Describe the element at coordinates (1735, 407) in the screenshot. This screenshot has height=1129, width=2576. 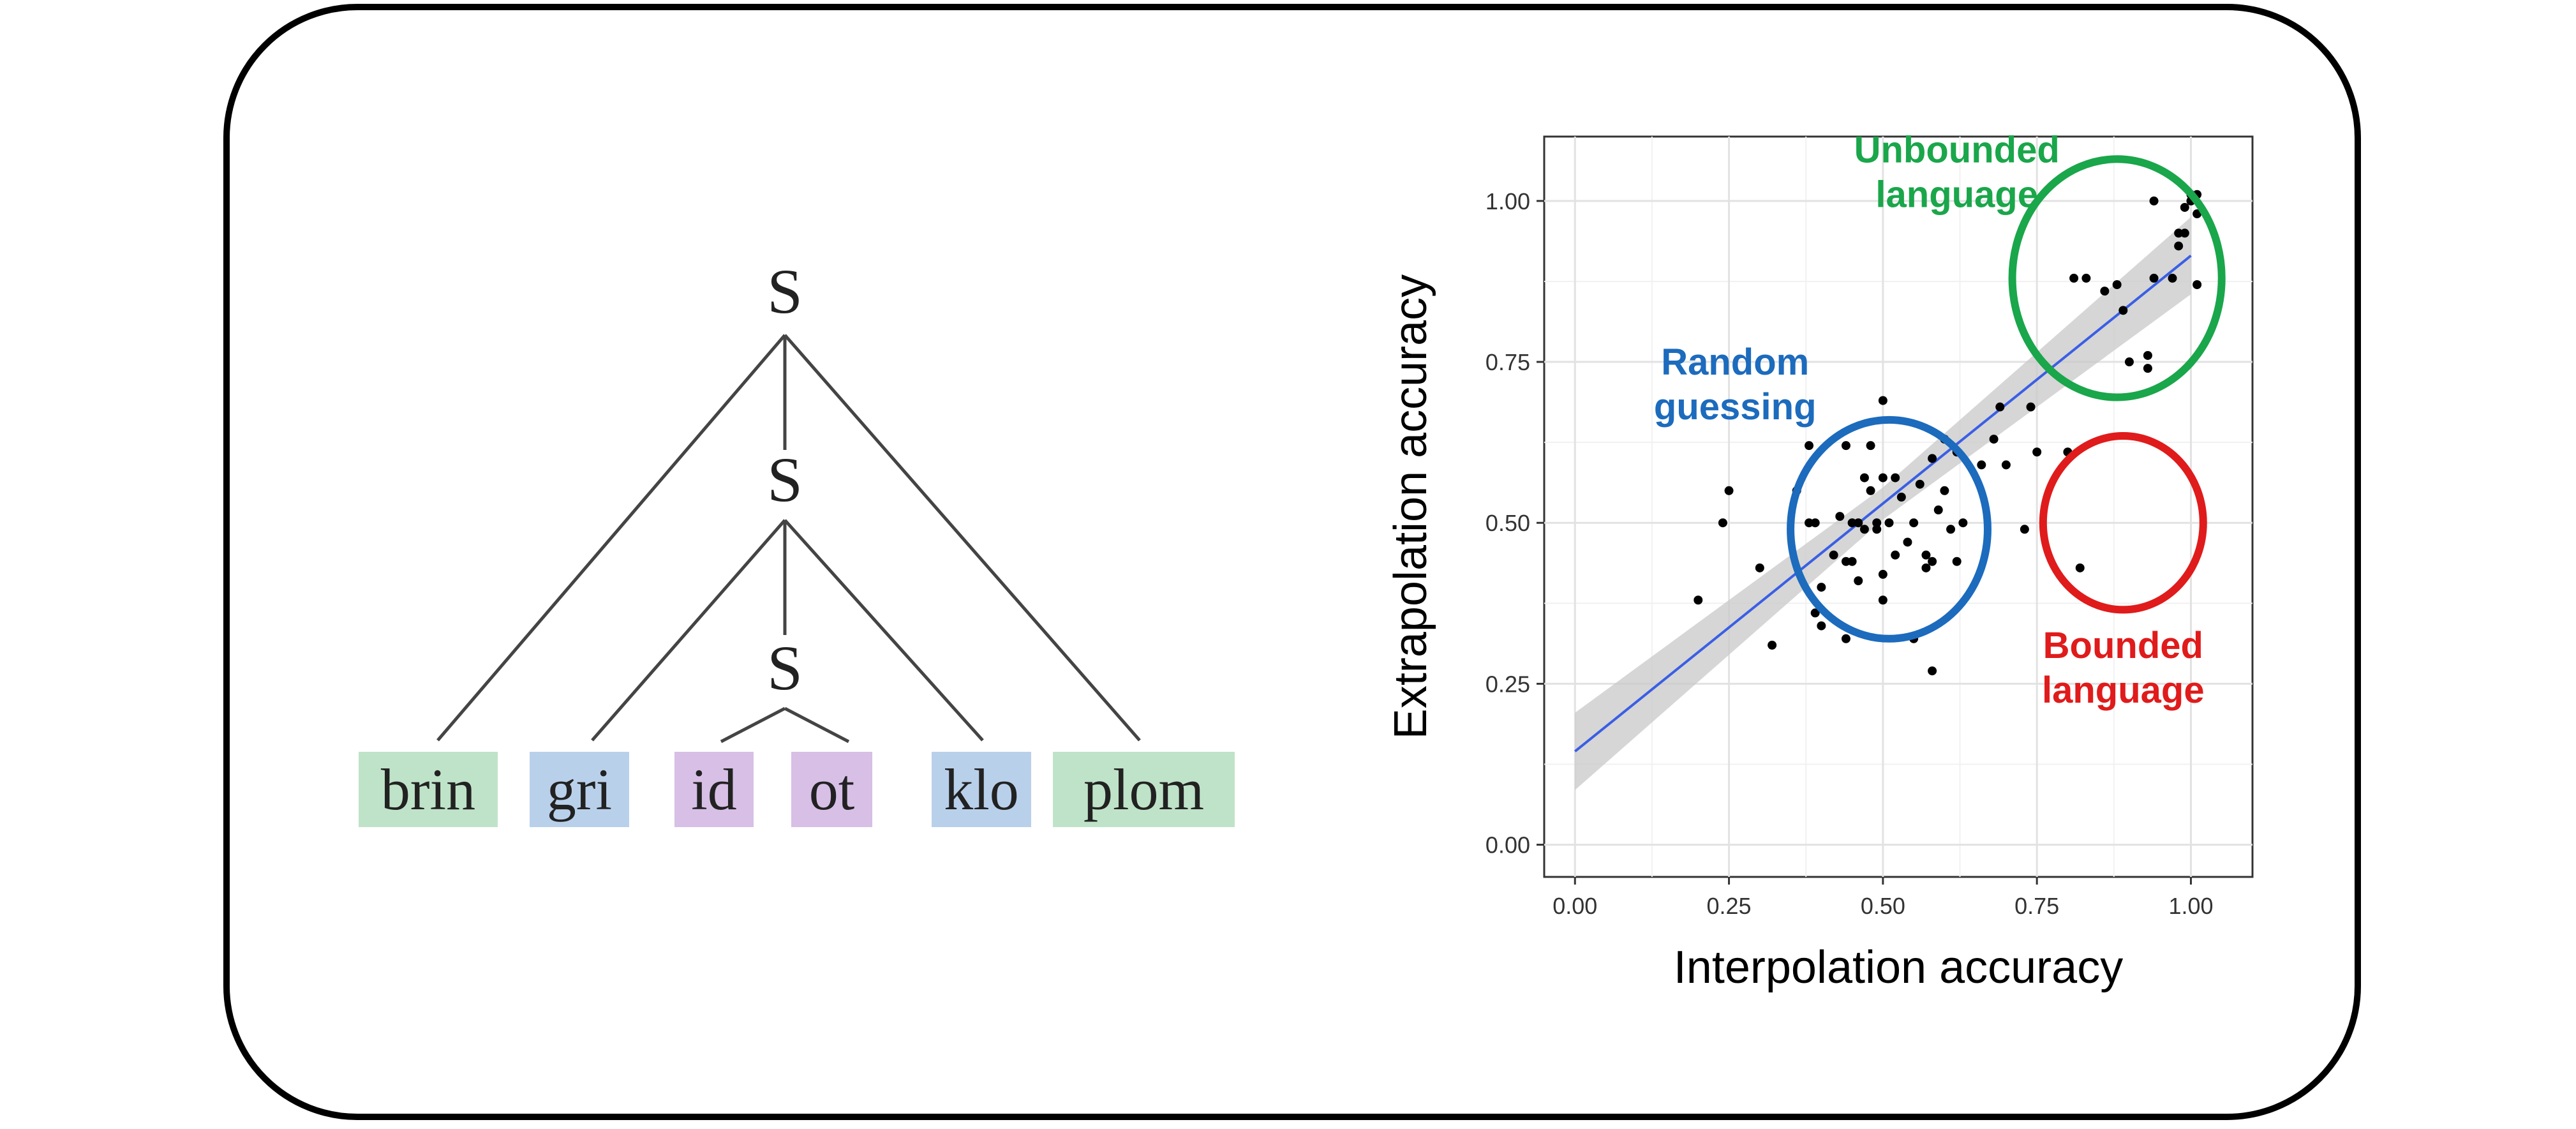
I see `annotation-line: guessing` at that location.